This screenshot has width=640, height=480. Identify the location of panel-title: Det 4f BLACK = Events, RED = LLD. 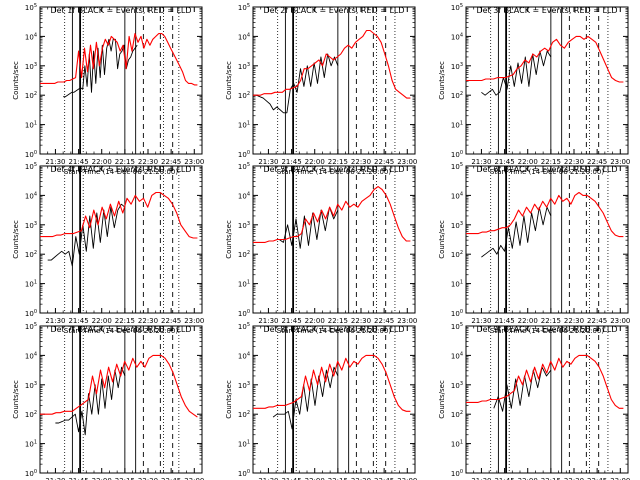
(120, 169).